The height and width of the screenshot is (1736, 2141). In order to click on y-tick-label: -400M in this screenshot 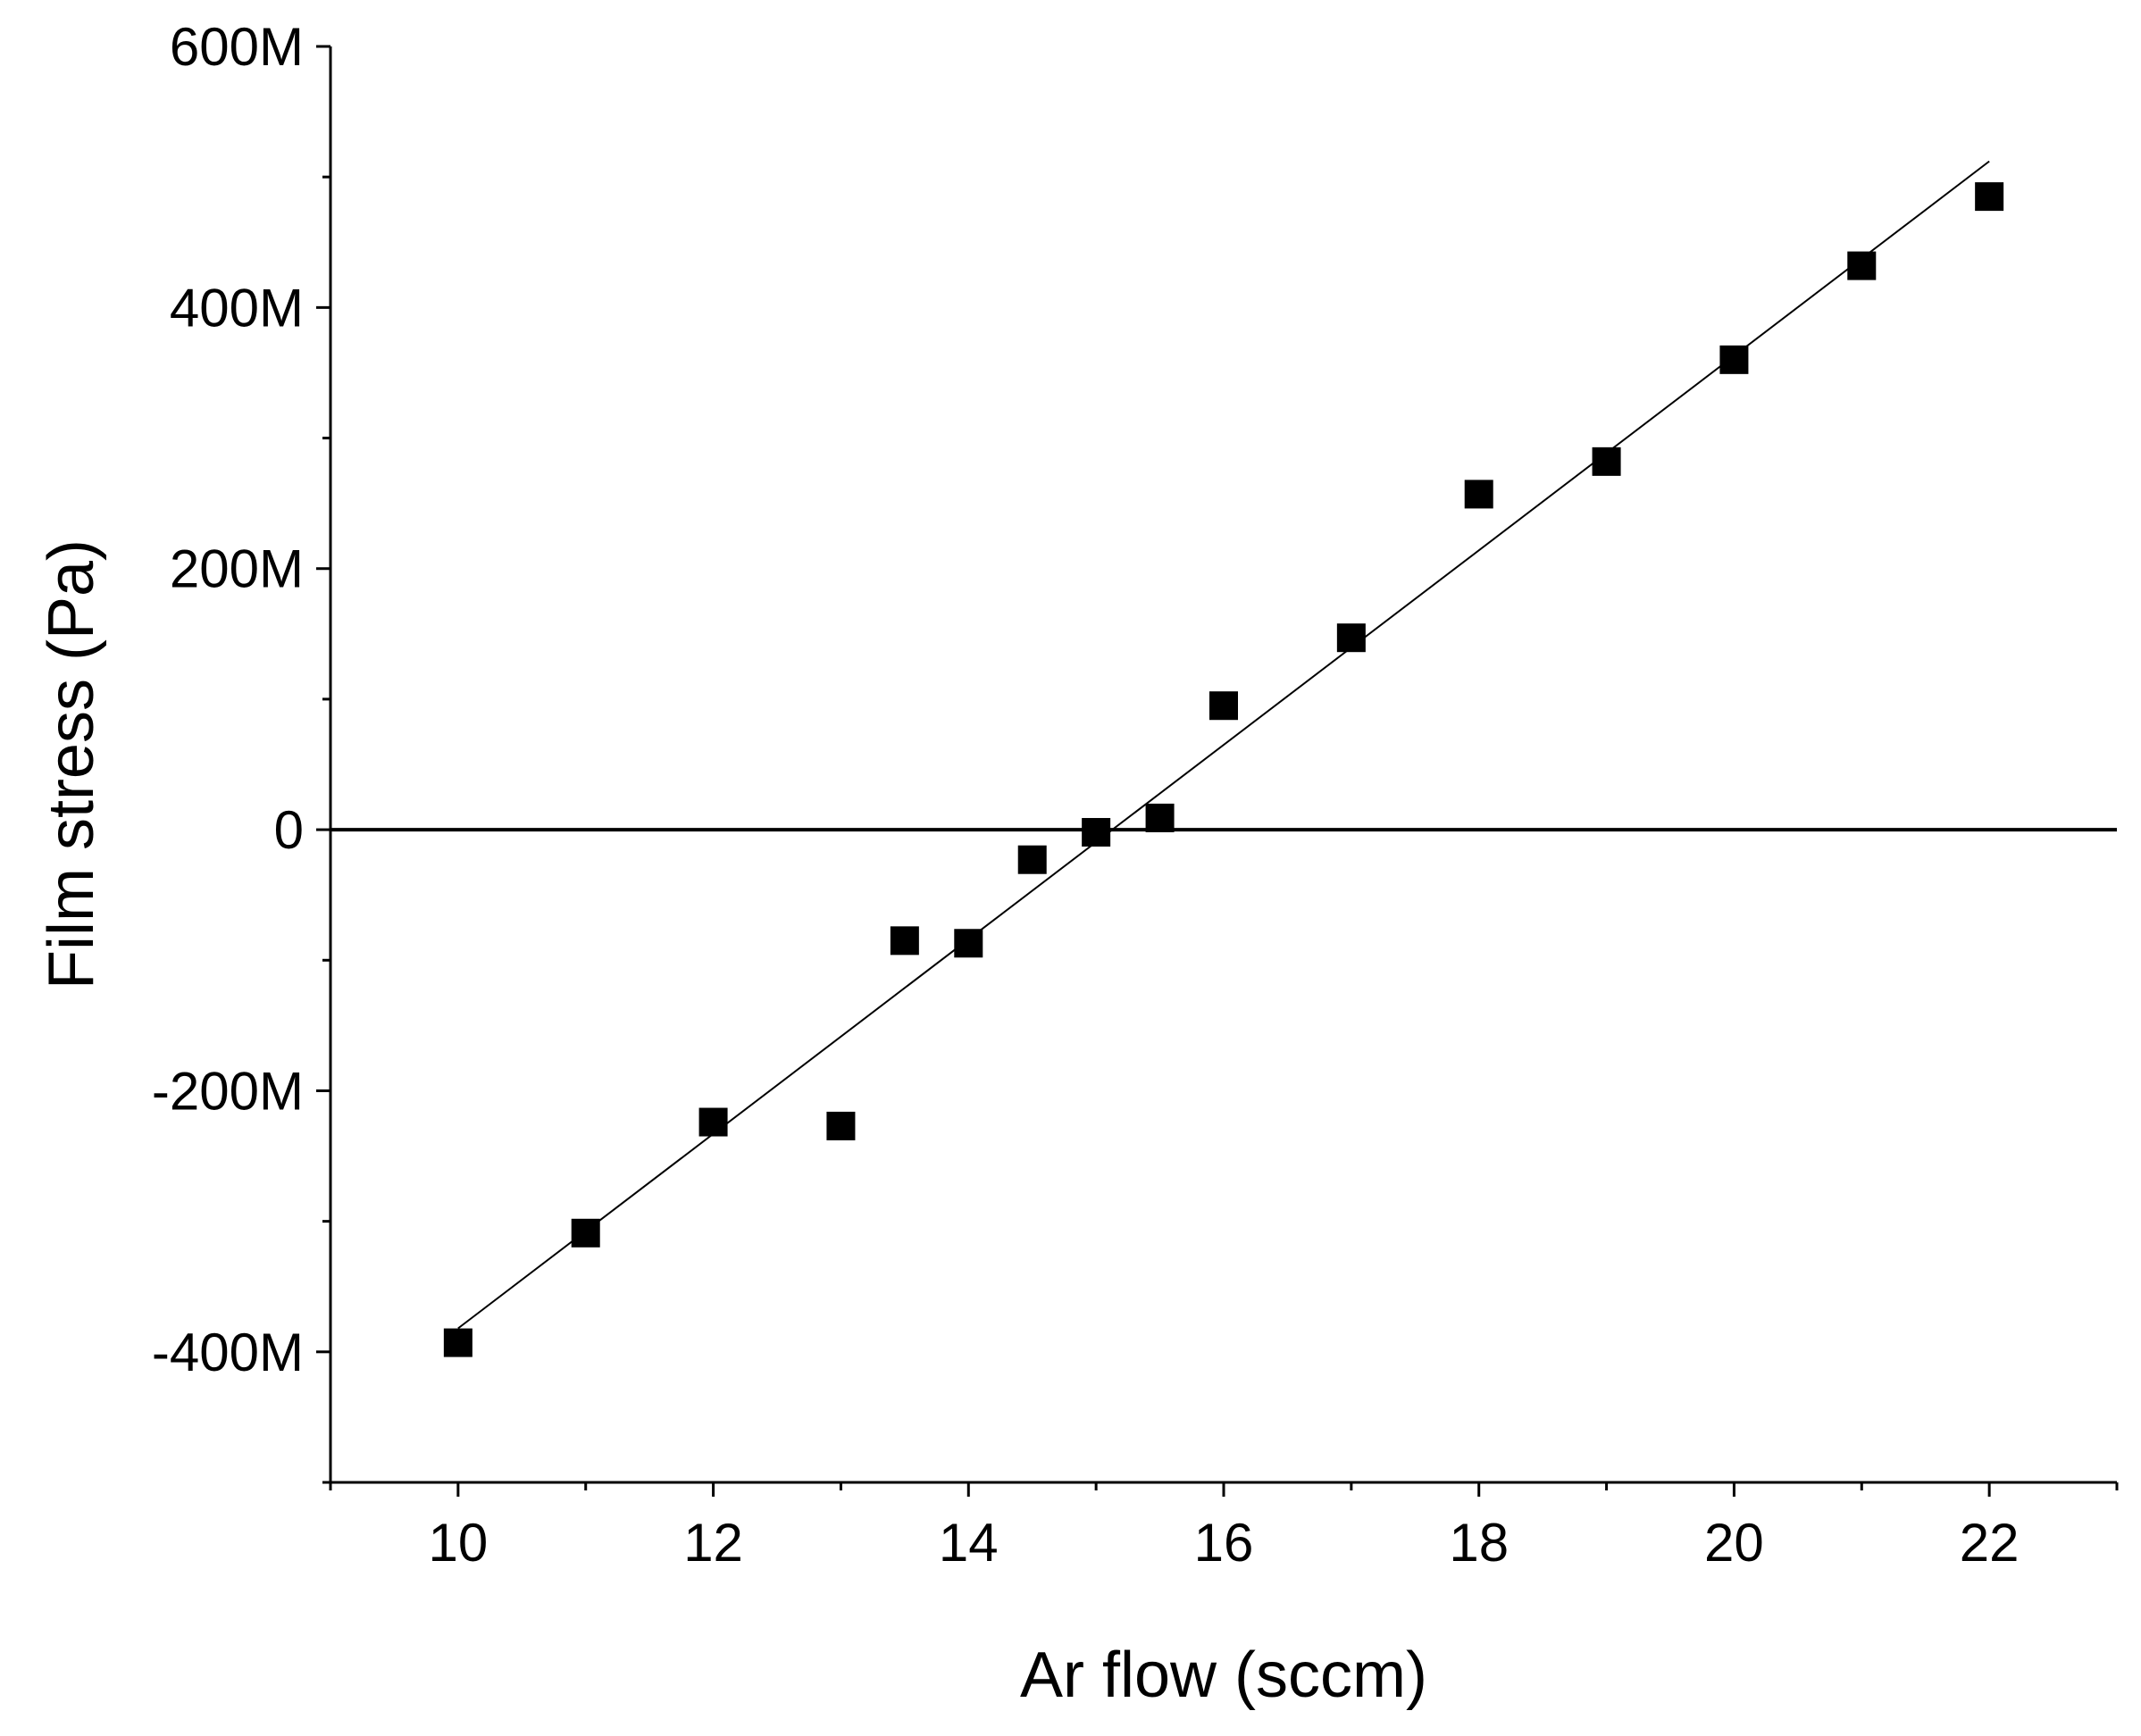, I will do `click(228, 1352)`.